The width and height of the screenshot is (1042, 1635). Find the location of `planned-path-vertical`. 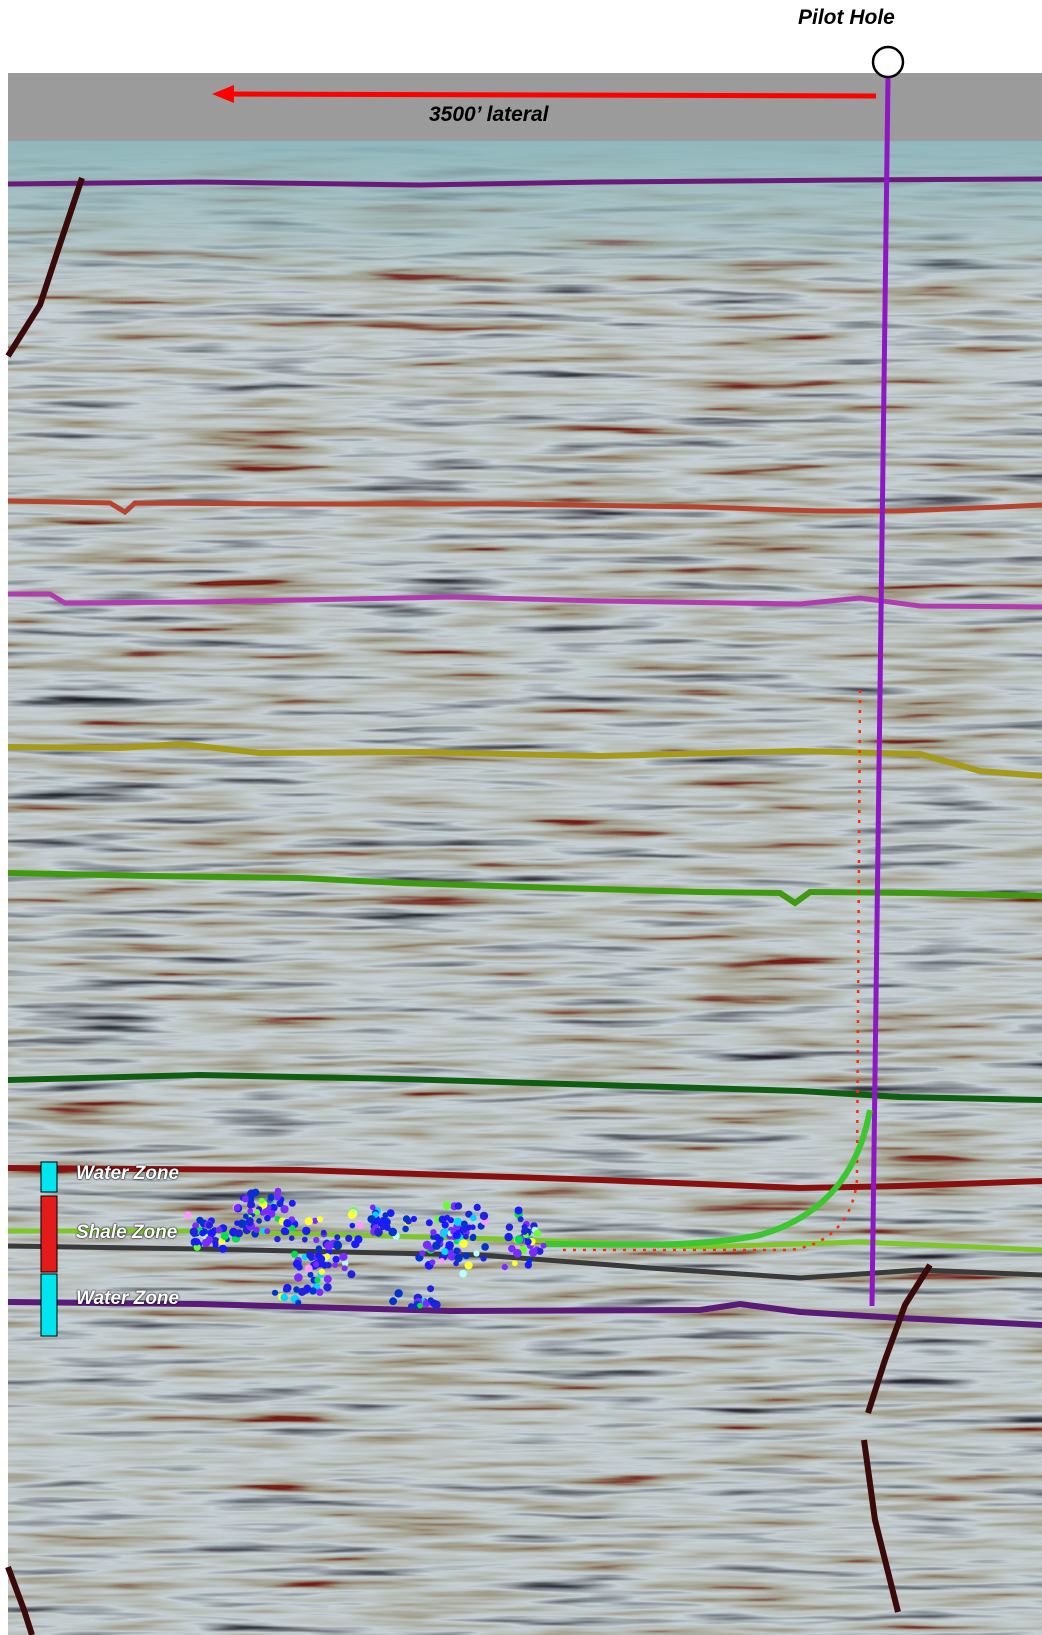

planned-path-vertical is located at coordinates (858, 932).